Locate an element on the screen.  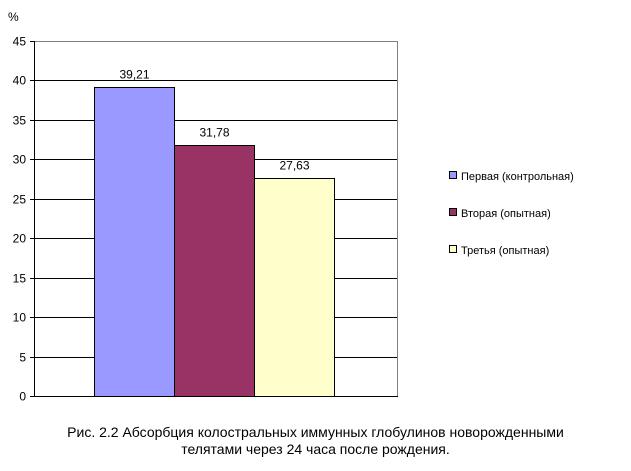
legend-label: Первая (контрольная) is located at coordinates (517, 177).